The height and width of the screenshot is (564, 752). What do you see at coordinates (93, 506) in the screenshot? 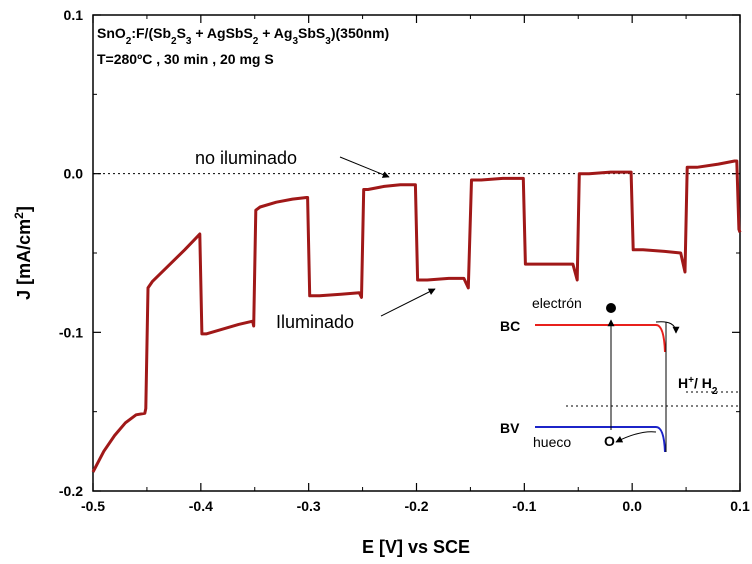
I see `x-tick-label: -0.5` at bounding box center [93, 506].